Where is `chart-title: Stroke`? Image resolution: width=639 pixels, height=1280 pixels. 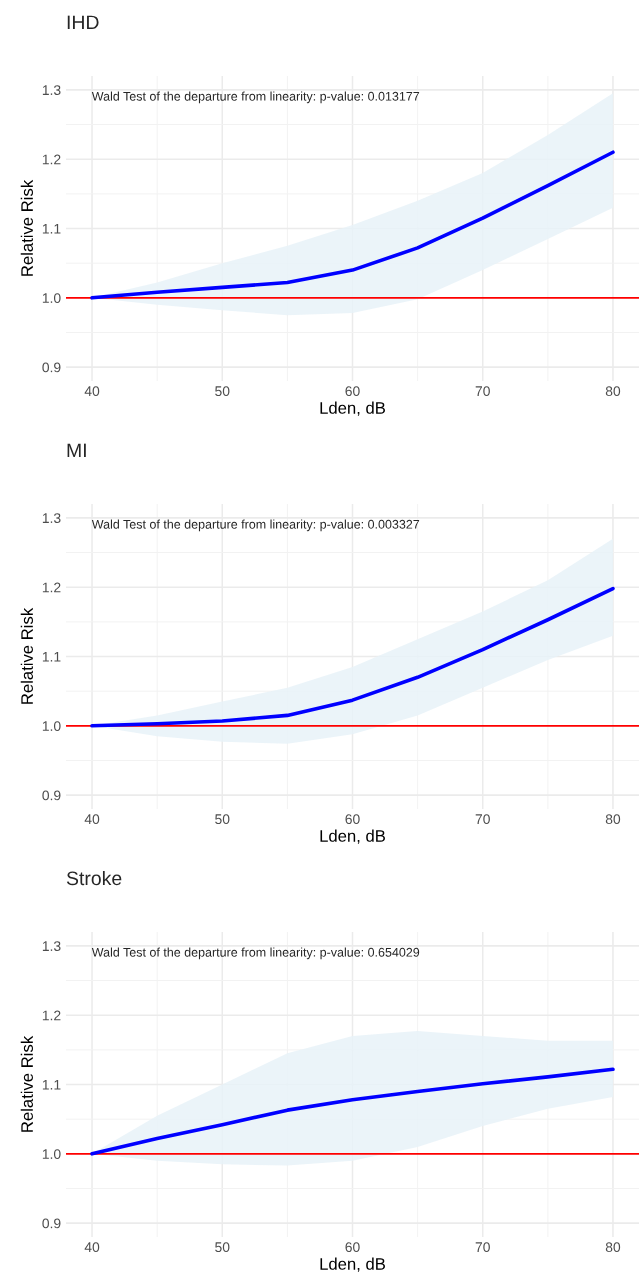 chart-title: Stroke is located at coordinates (94, 878).